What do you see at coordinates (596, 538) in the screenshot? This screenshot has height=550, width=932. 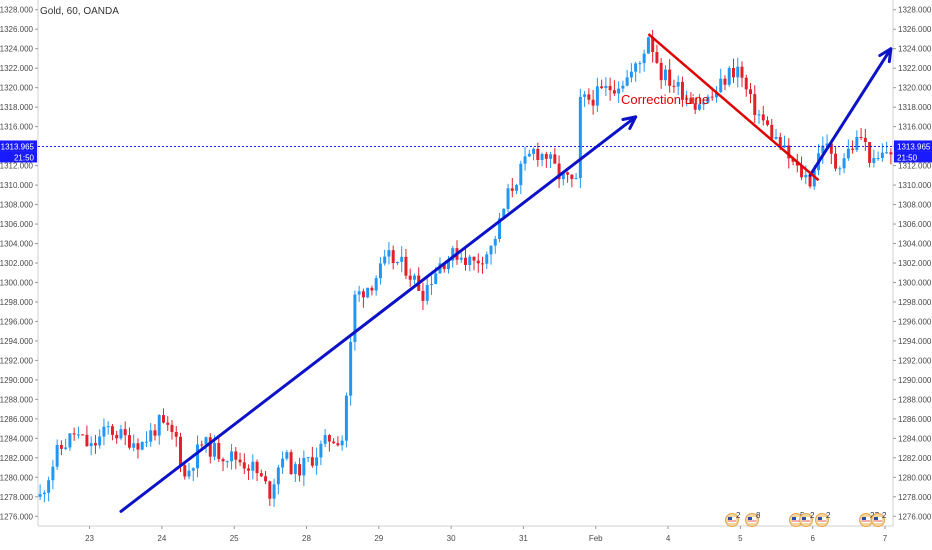 I see `time-tick-label: Feb` at bounding box center [596, 538].